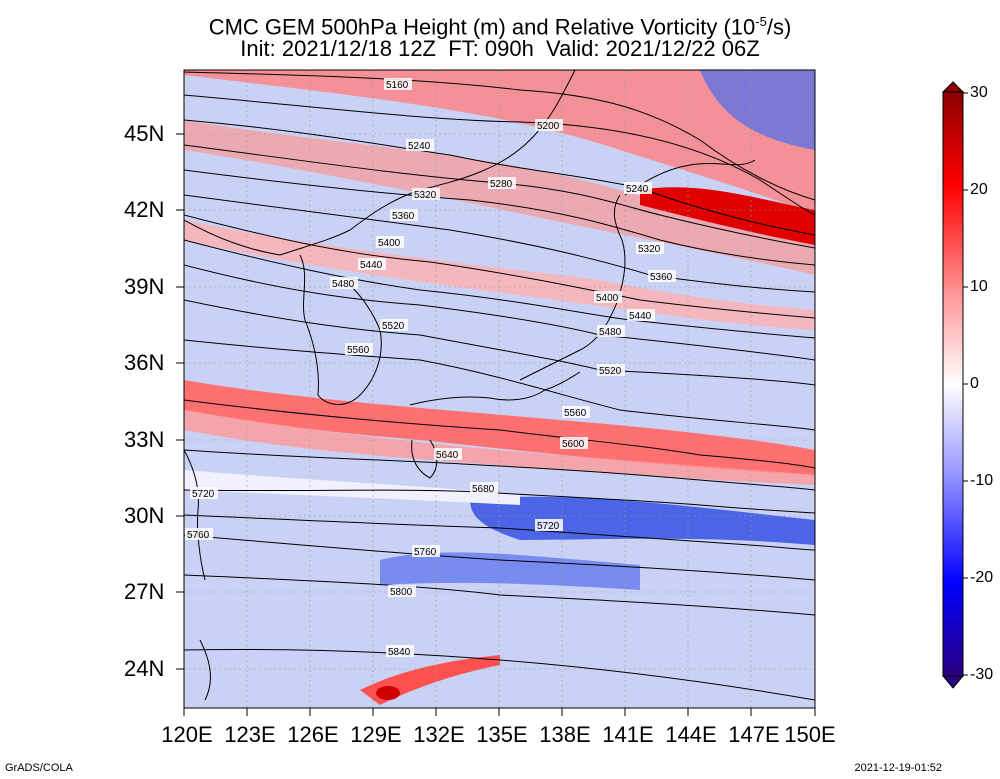 Image resolution: width=1000 pixels, height=779 pixels. I want to click on contour-label: 5800, so click(401, 592).